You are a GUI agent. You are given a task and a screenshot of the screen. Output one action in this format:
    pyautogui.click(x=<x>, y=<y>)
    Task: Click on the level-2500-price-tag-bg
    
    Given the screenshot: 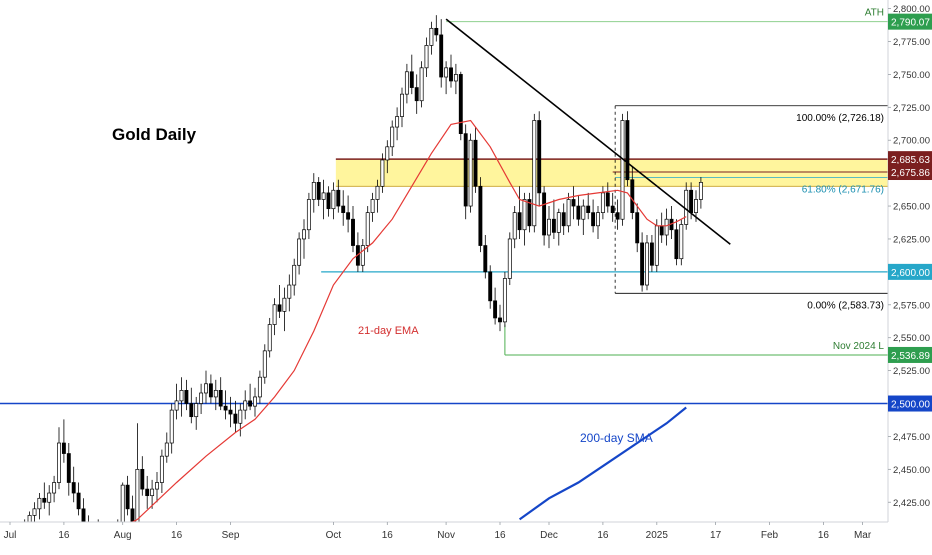 What is the action you would take?
    pyautogui.click(x=910, y=403)
    